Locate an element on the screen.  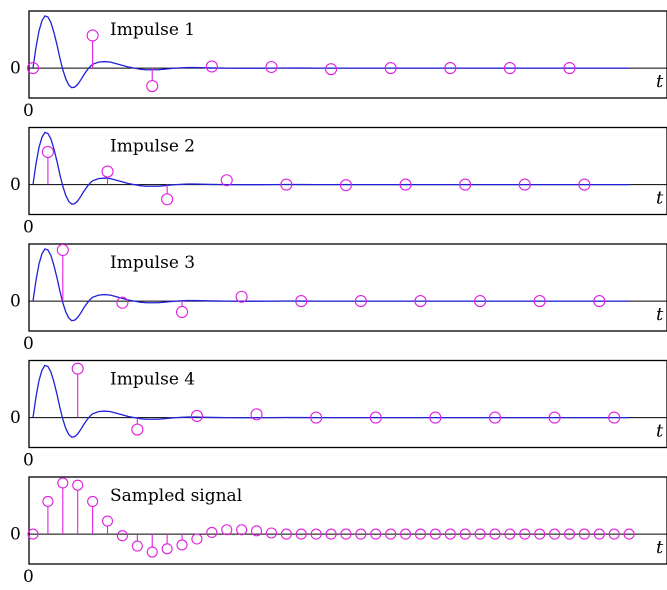
panel-title: Sampled signal is located at coordinates (176, 496).